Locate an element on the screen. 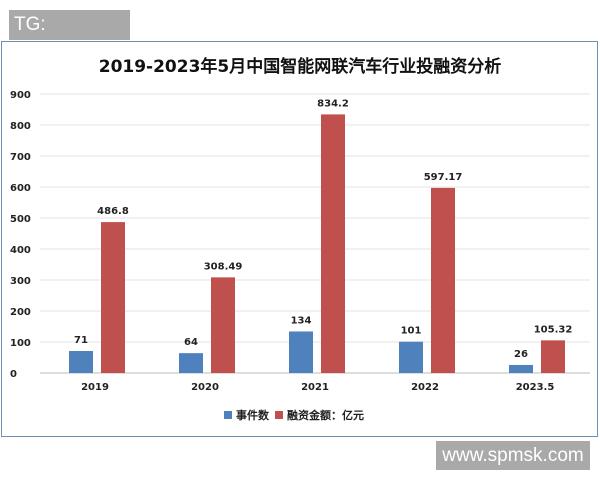 The width and height of the screenshot is (600, 480). data-label: 308.49 is located at coordinates (223, 266).